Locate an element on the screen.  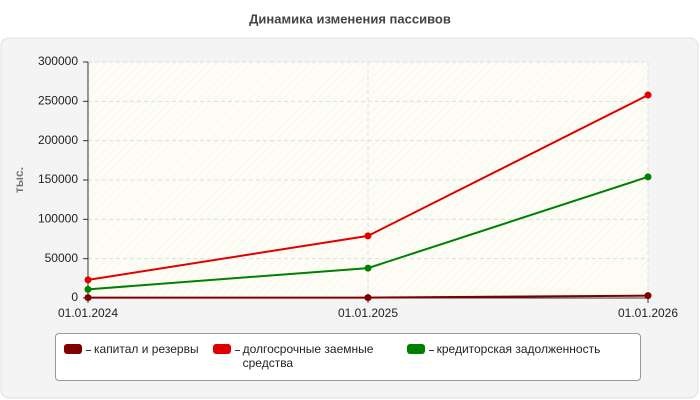
x-tick-label: 01.01.2026 is located at coordinates (648, 313).